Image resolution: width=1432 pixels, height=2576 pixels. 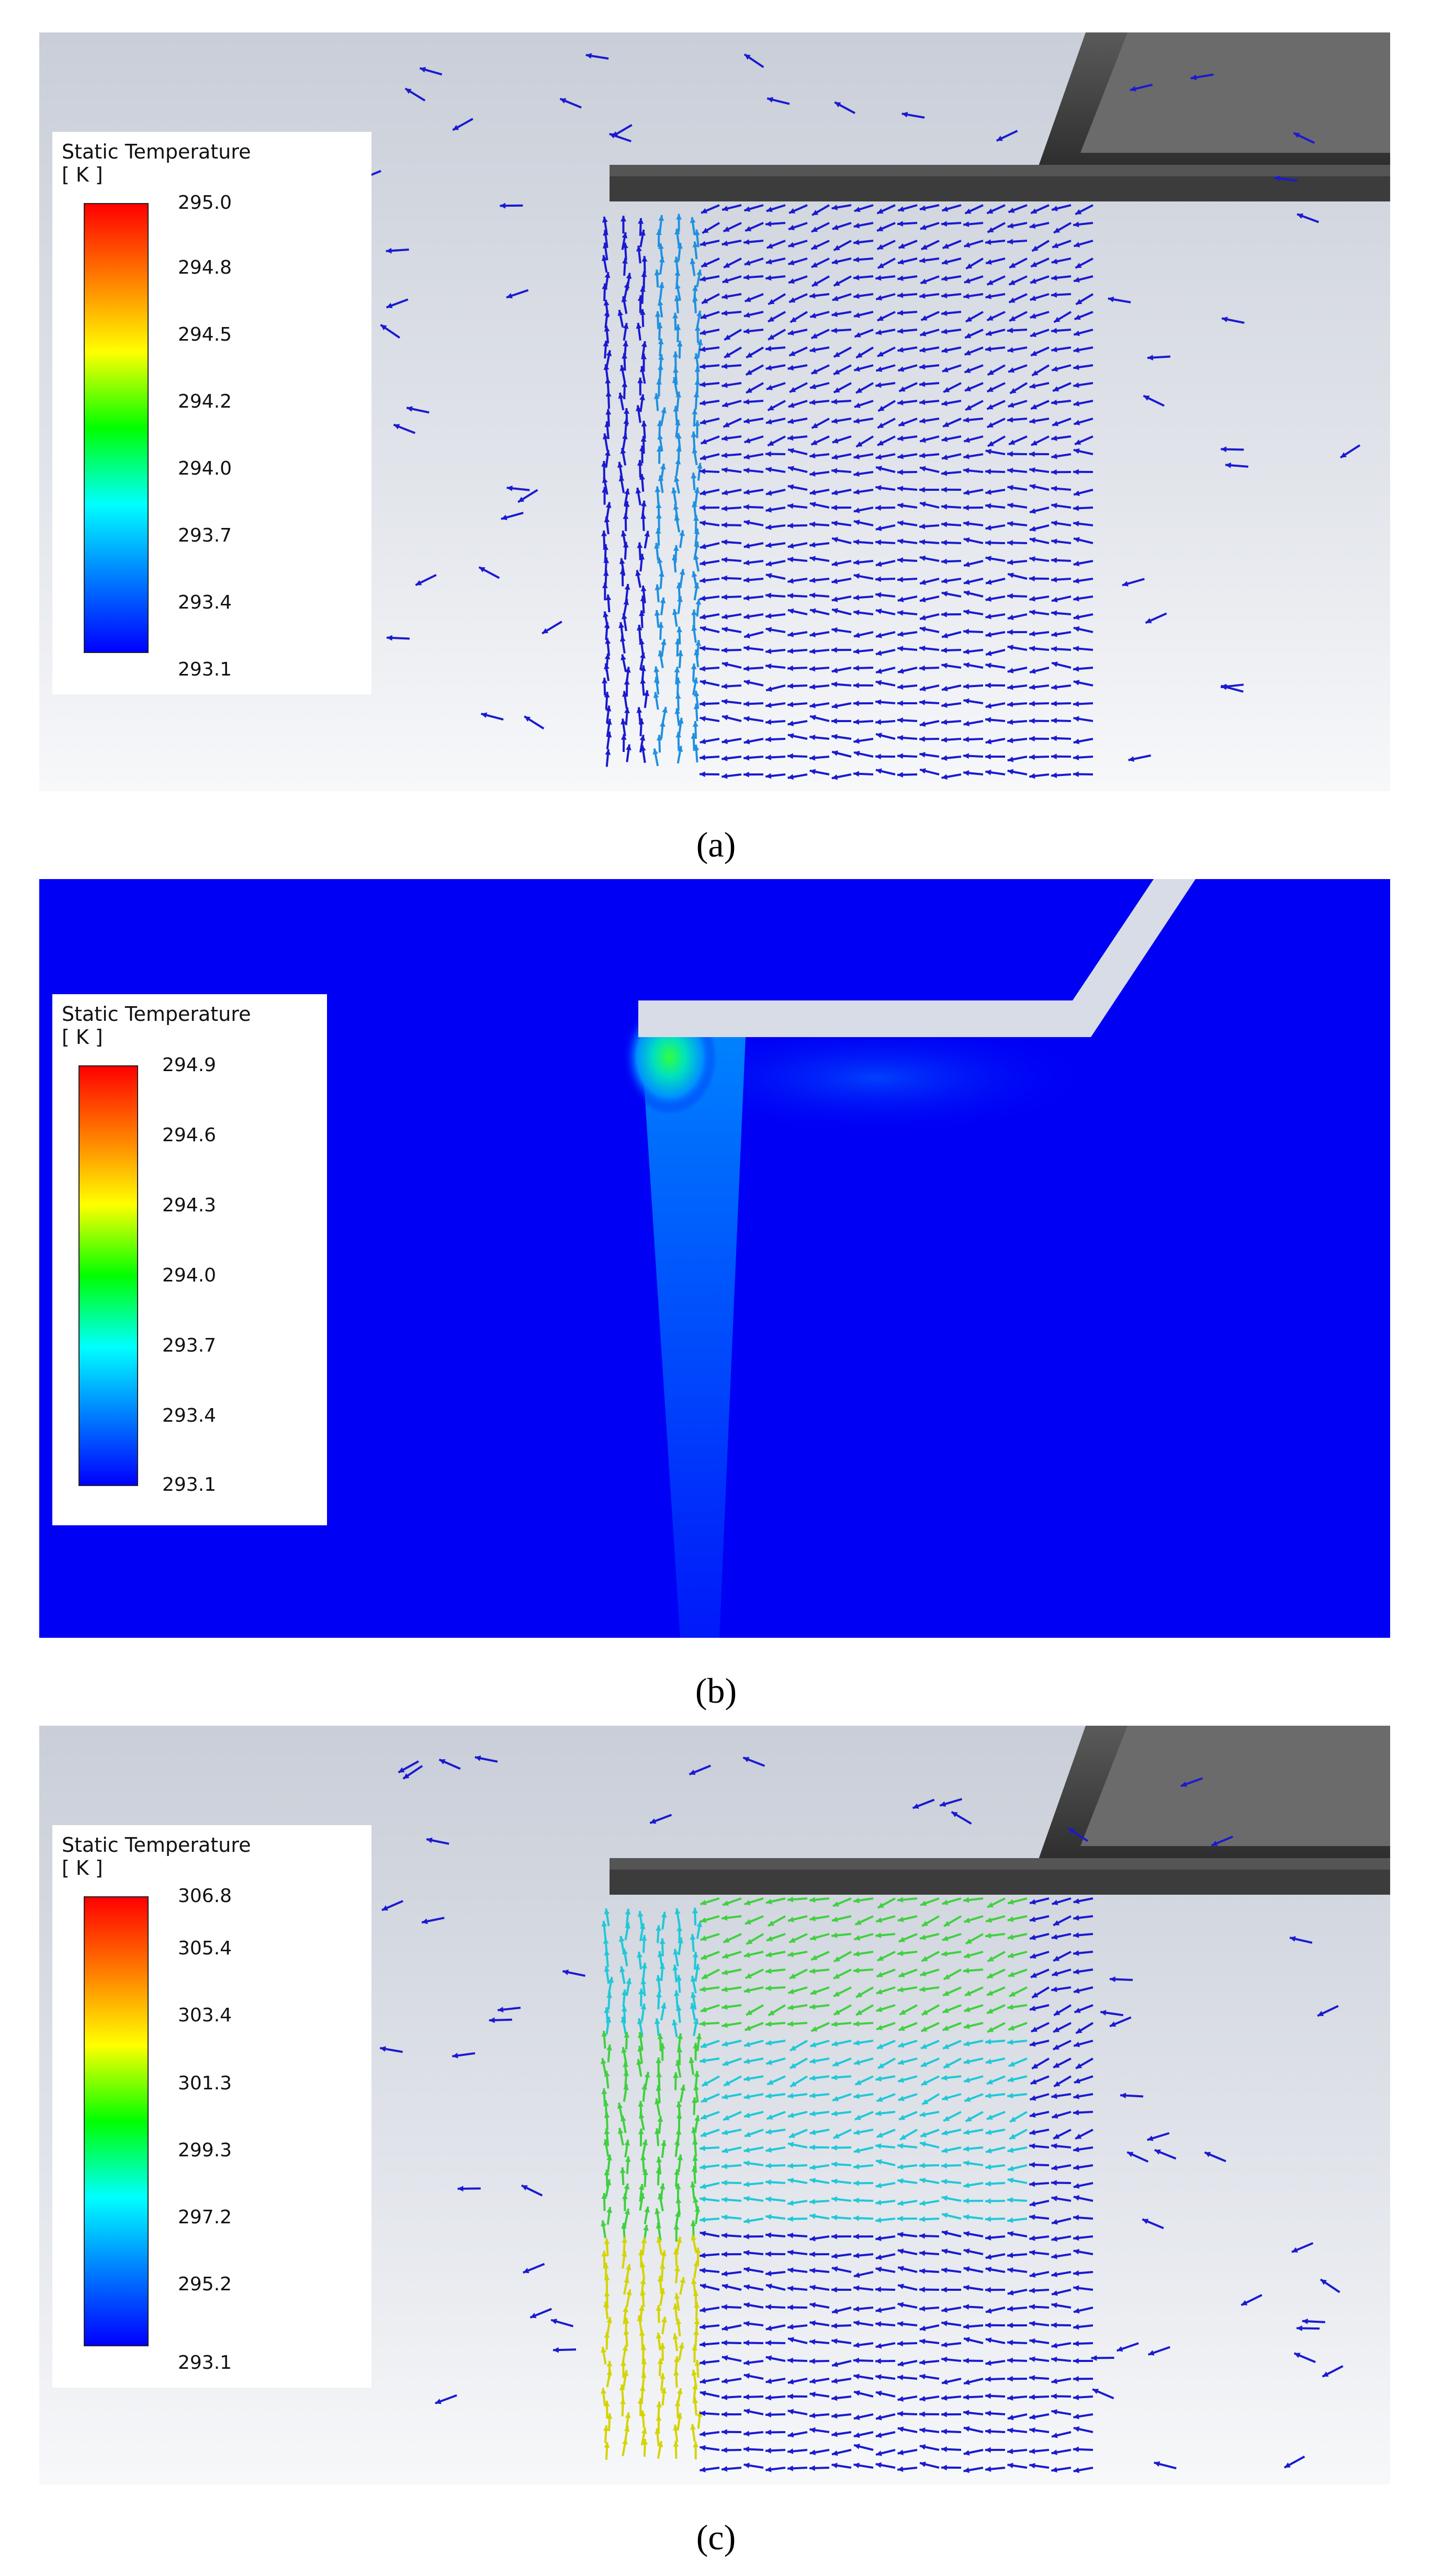 What do you see at coordinates (205, 669) in the screenshot?
I see `legend-a-tick: 293.1` at bounding box center [205, 669].